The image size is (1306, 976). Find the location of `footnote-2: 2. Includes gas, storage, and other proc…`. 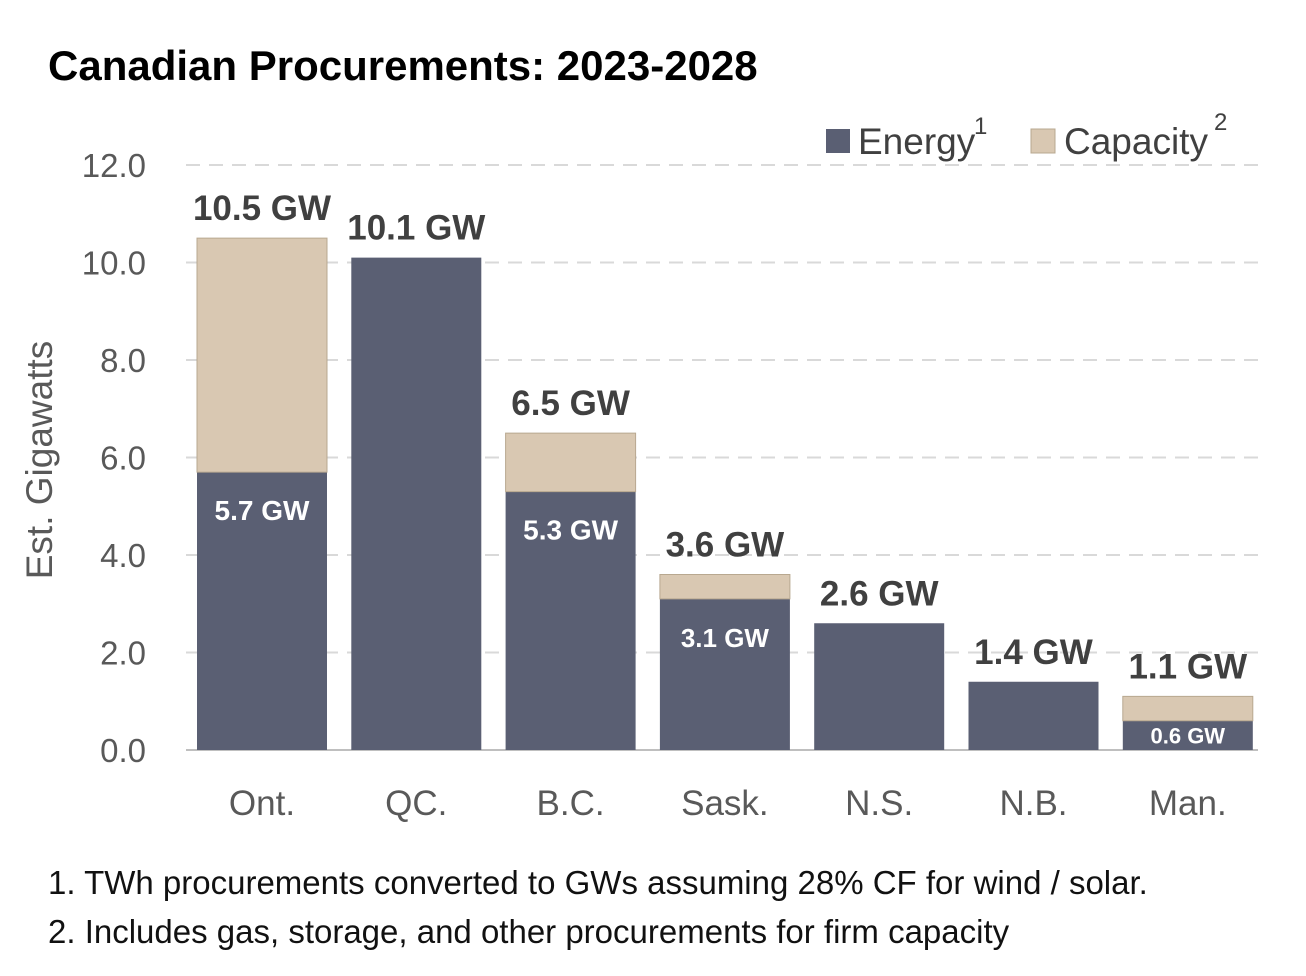

footnote-2: 2. Includes gas, storage, and other proc… is located at coordinates (529, 931).